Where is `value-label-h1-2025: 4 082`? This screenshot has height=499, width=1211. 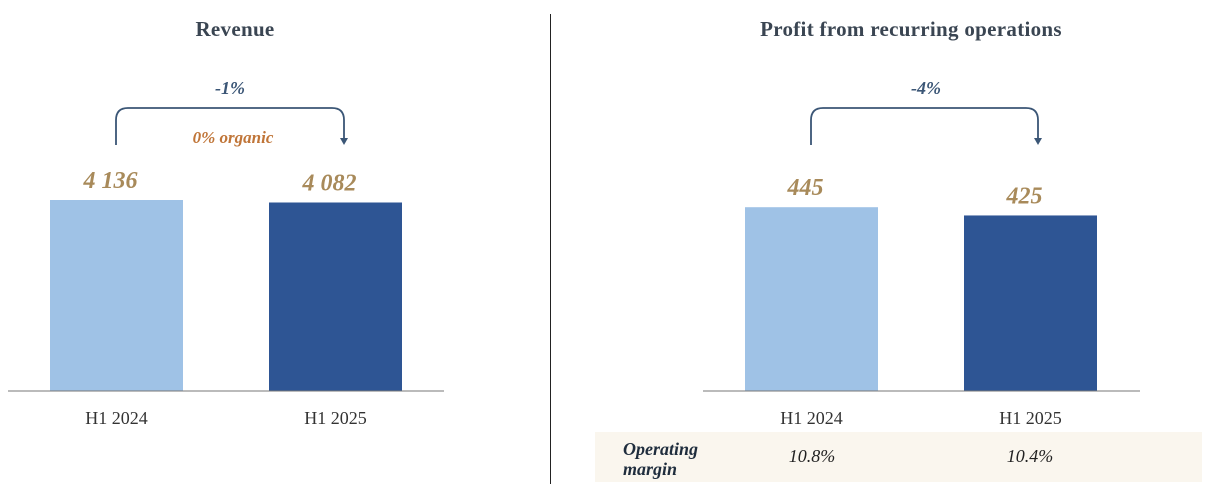 value-label-h1-2025: 4 082 is located at coordinates (329, 183).